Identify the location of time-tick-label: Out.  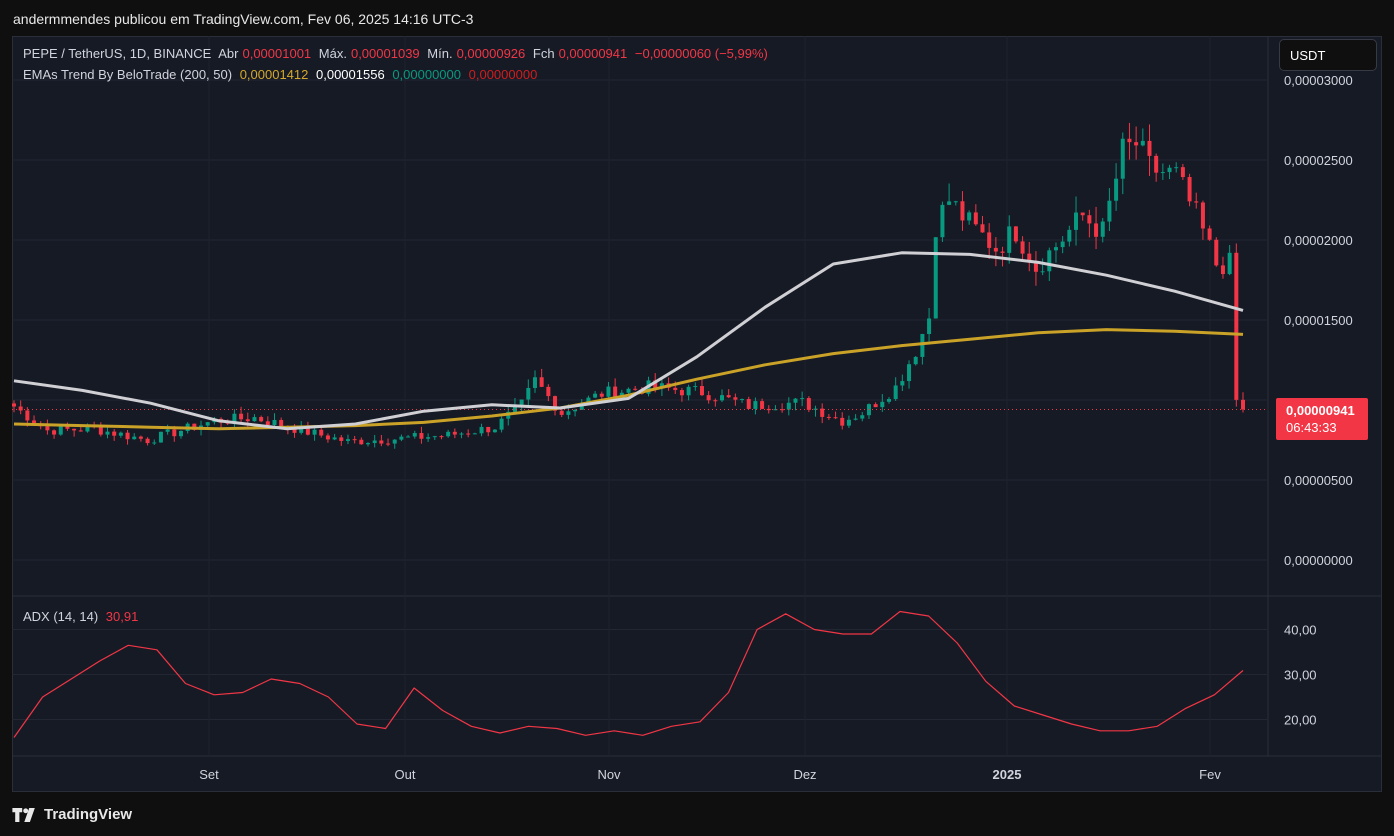
(405, 774).